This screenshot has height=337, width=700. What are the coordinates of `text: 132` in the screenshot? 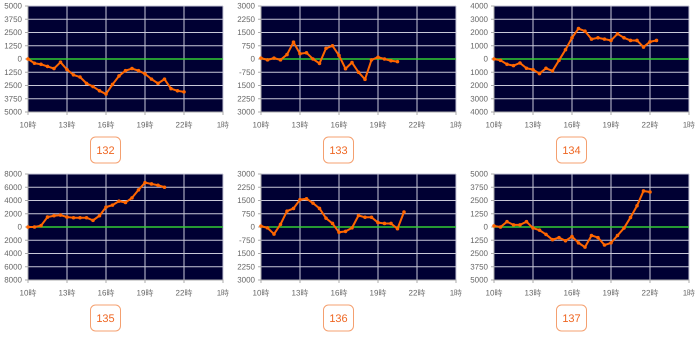 It's located at (105, 151).